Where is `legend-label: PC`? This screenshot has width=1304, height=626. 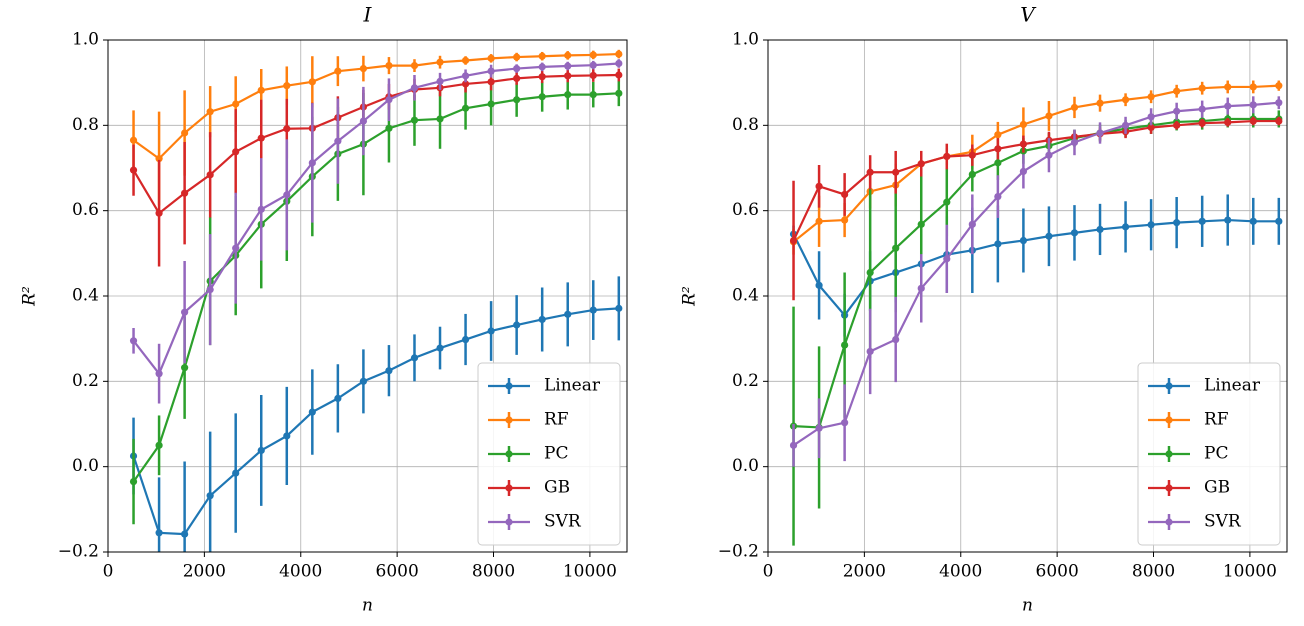
legend-label: PC is located at coordinates (1216, 454).